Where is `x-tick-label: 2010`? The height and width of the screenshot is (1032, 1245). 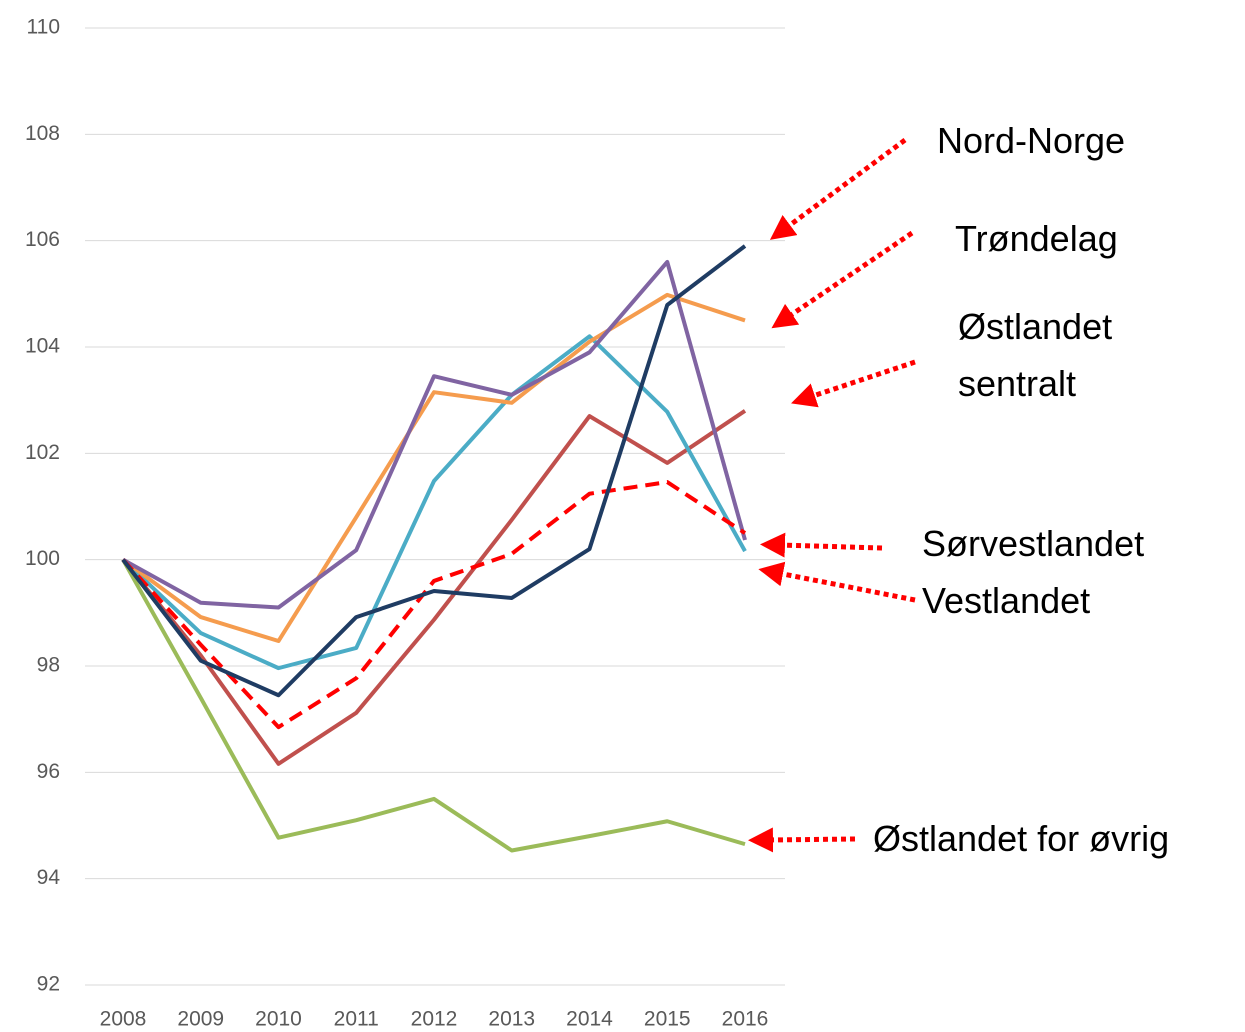
x-tick-label: 2010 is located at coordinates (278, 1019).